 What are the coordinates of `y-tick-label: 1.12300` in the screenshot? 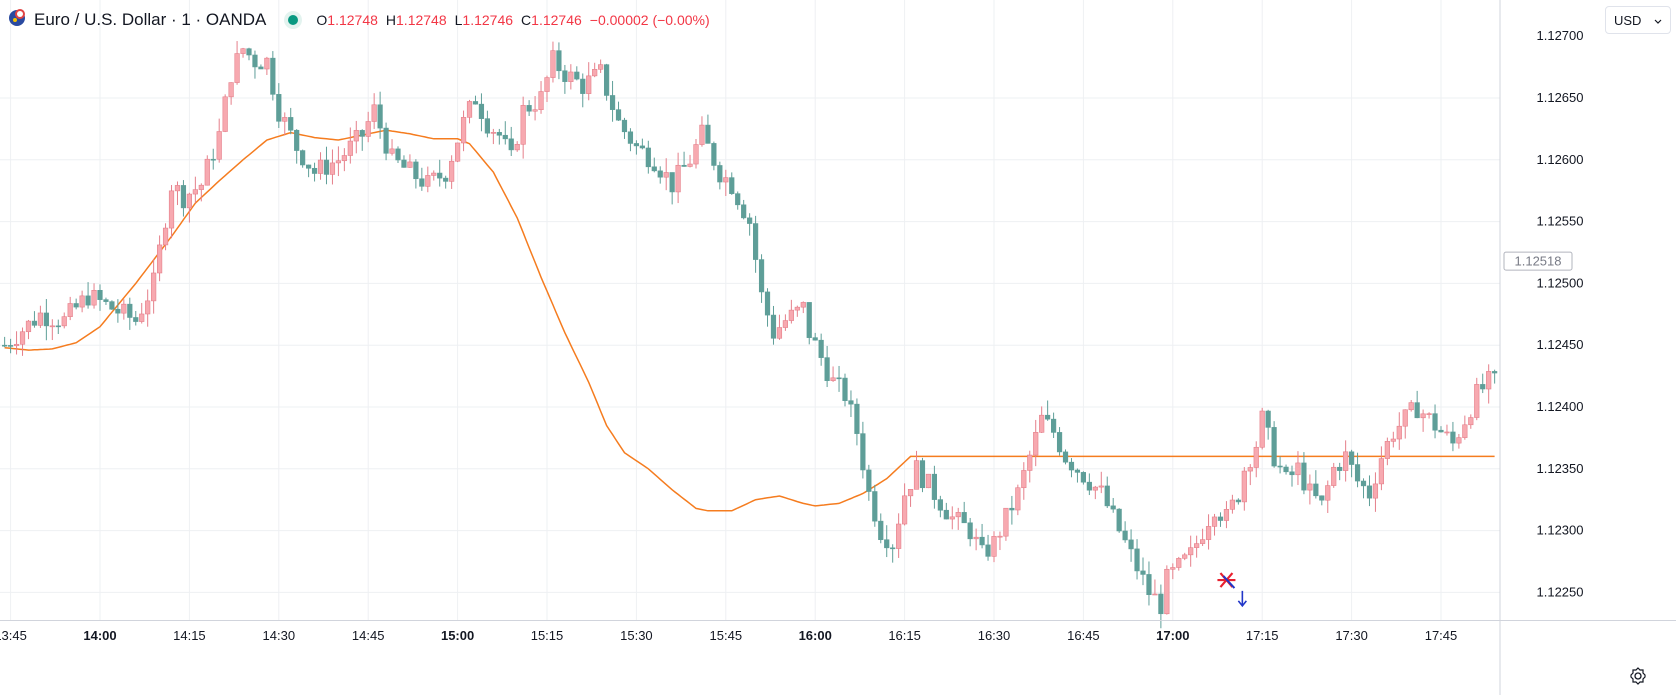 It's located at (1560, 530).